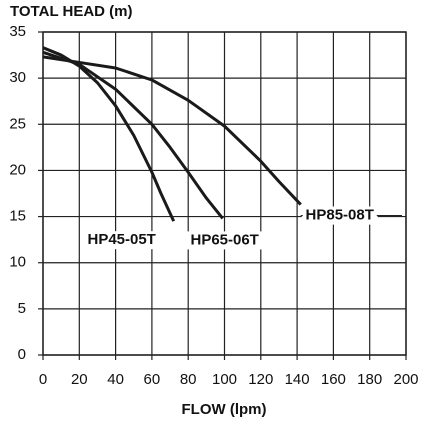 The height and width of the screenshot is (423, 426). I want to click on chart-title: TOTAL HEAD (m), so click(71, 11).